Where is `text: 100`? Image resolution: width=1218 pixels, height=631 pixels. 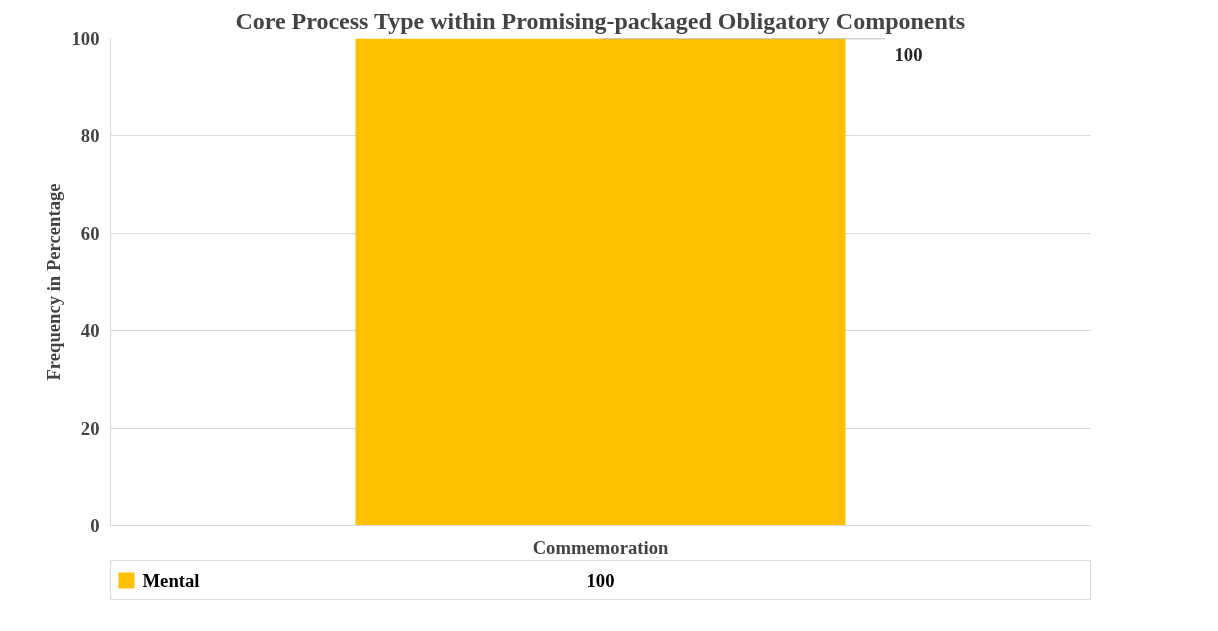 text: 100 is located at coordinates (600, 580).